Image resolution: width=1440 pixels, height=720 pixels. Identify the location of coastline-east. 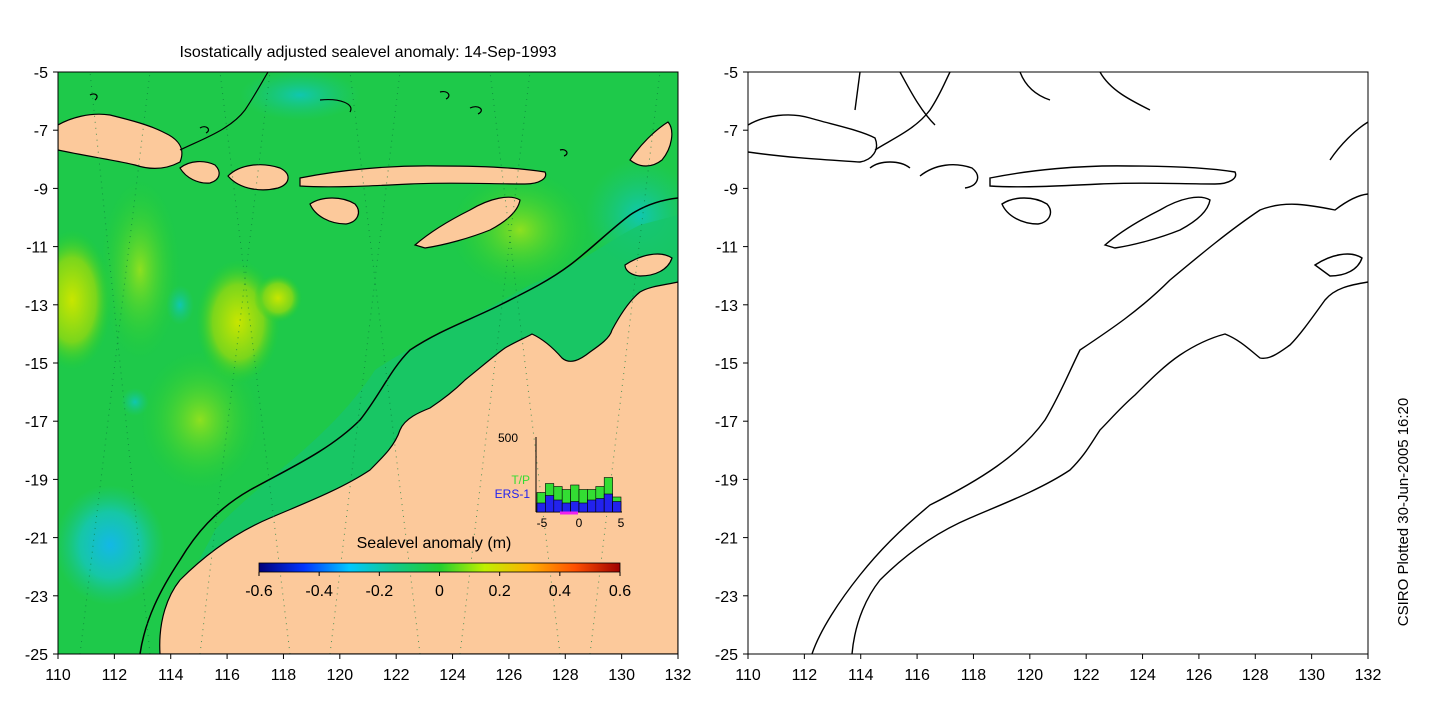
(1340, 199).